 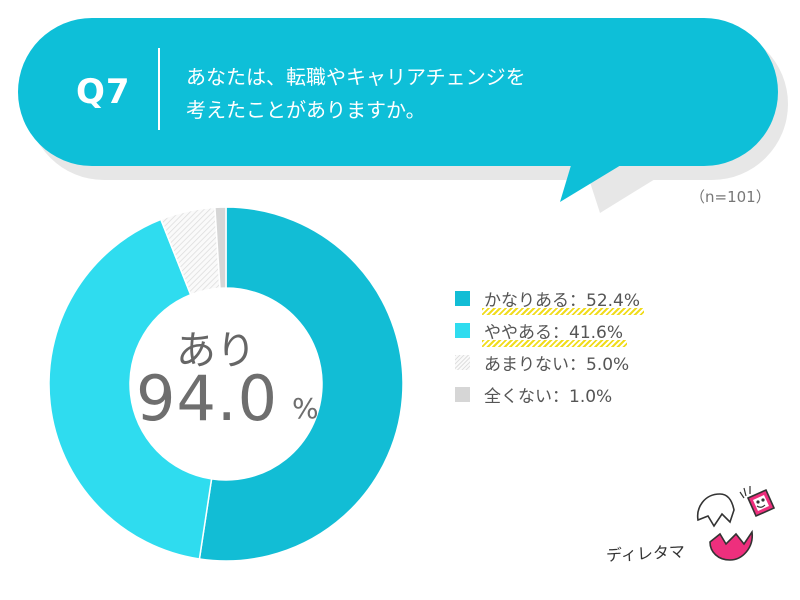 What do you see at coordinates (736, 523) in the screenshot?
I see `egg-mascot-icon` at bounding box center [736, 523].